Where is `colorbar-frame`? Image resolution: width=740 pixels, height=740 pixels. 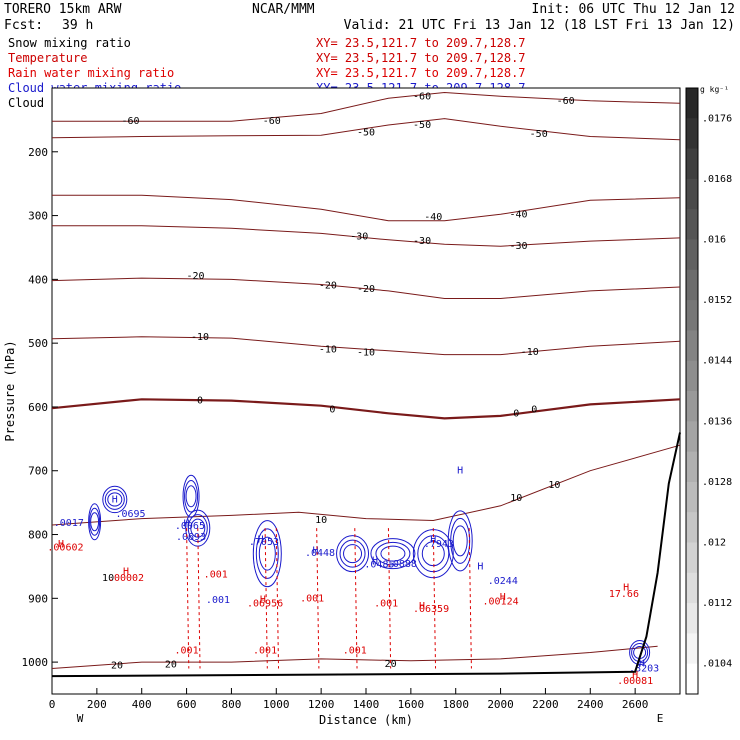 colorbar-frame is located at coordinates (692, 391).